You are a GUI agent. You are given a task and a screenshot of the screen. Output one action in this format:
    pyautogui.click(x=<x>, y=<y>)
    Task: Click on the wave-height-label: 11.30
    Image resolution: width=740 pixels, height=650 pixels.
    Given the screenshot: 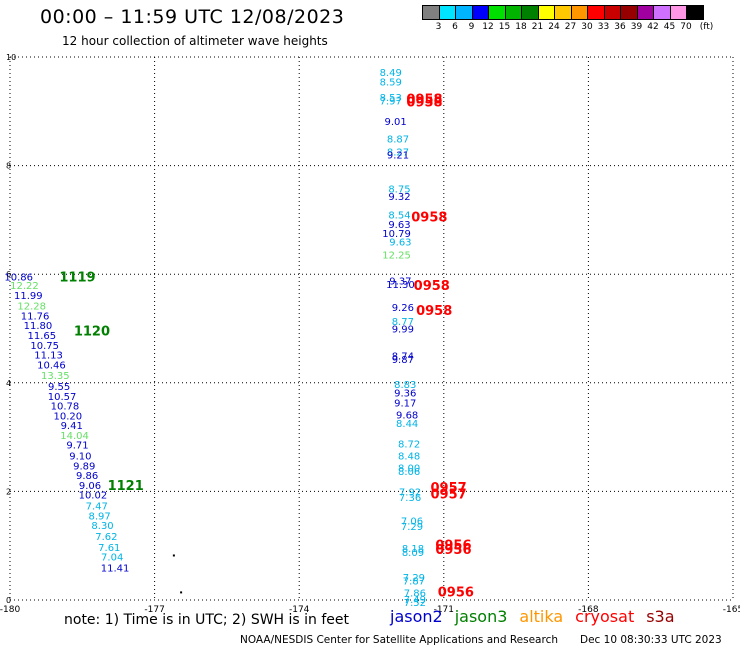 What is the action you would take?
    pyautogui.click(x=400, y=285)
    